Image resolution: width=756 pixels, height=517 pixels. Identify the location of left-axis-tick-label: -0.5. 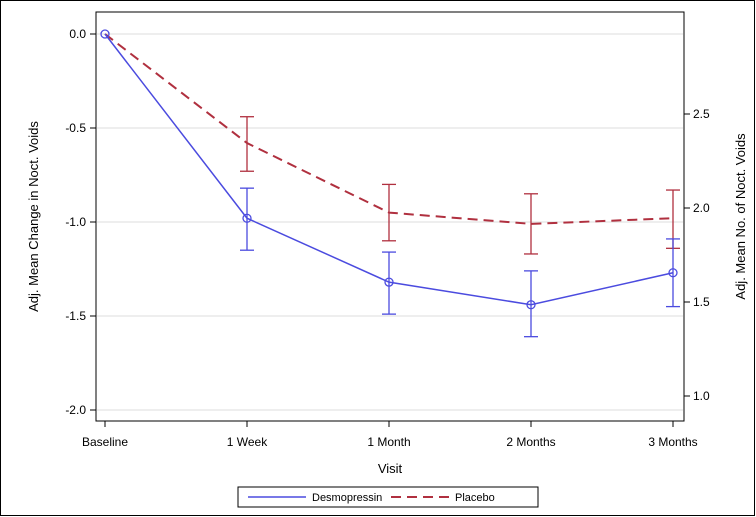
(75, 128).